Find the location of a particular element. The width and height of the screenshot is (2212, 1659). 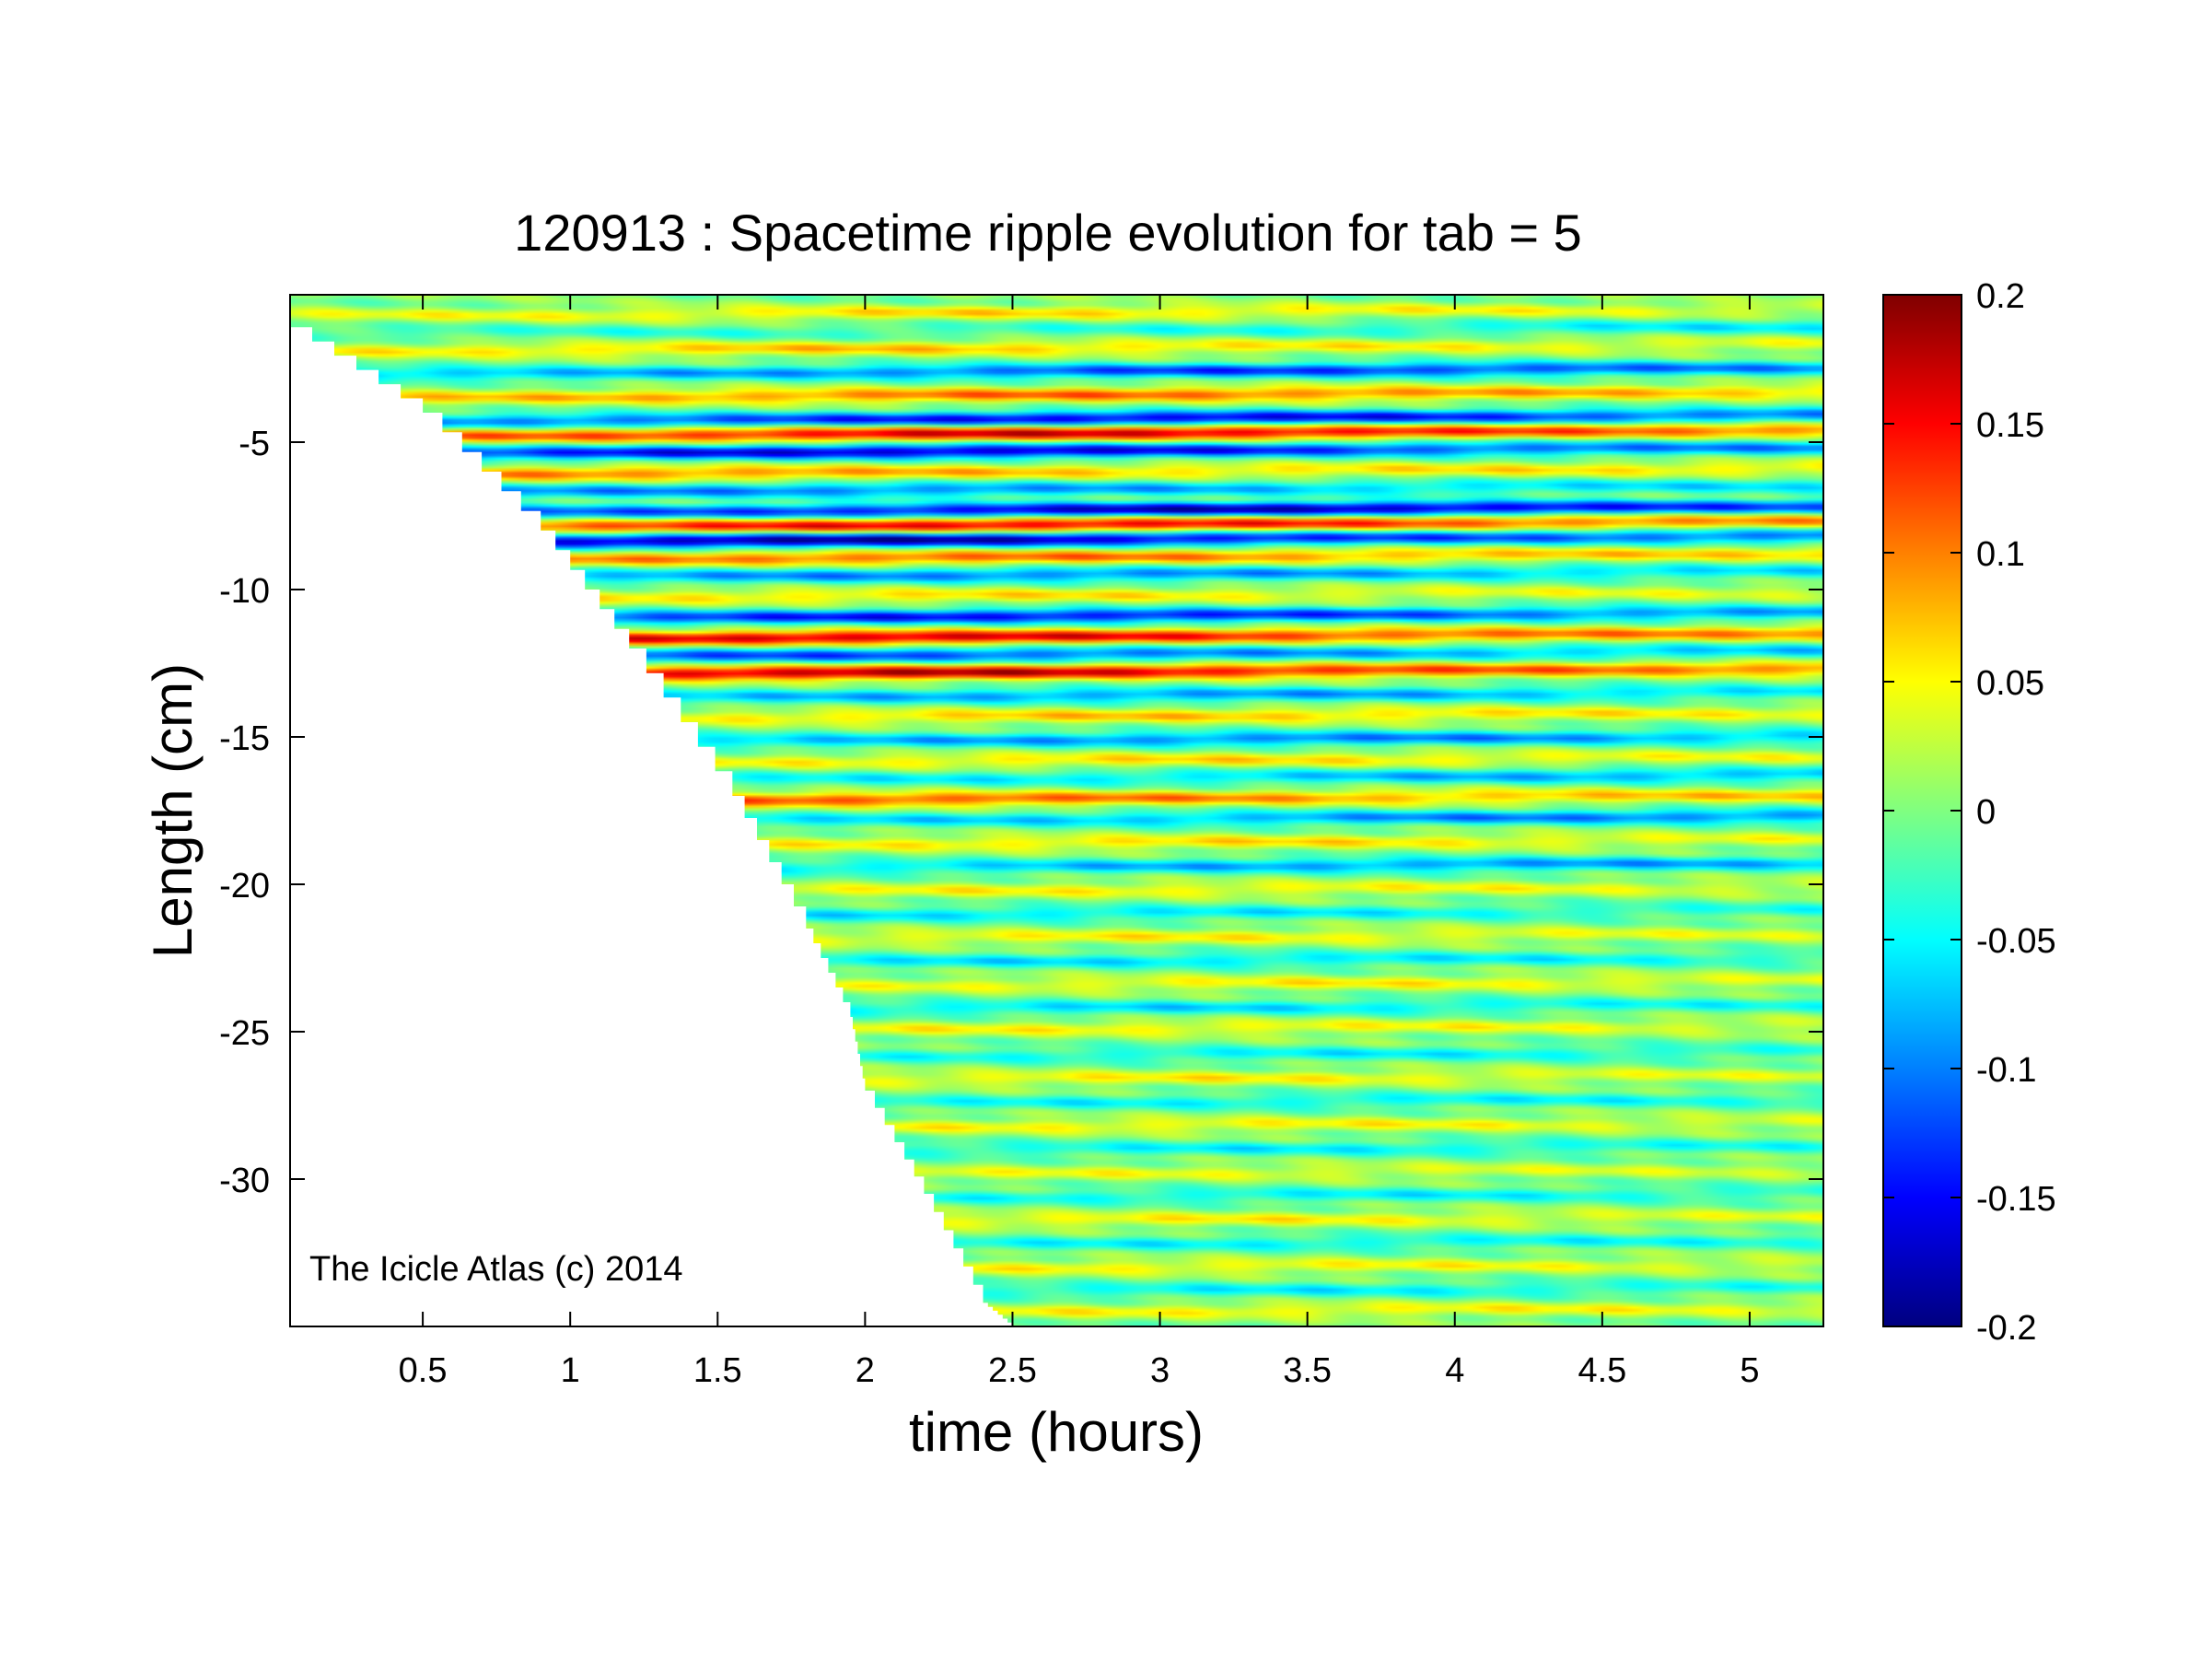

colorbar-tick-label: -0.2 is located at coordinates (2006, 1328).